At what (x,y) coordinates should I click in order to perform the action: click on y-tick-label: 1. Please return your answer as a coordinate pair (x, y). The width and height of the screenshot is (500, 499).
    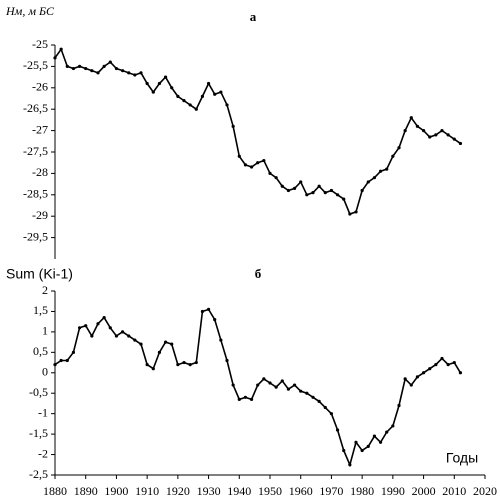
    Looking at the image, I should click on (45, 331).